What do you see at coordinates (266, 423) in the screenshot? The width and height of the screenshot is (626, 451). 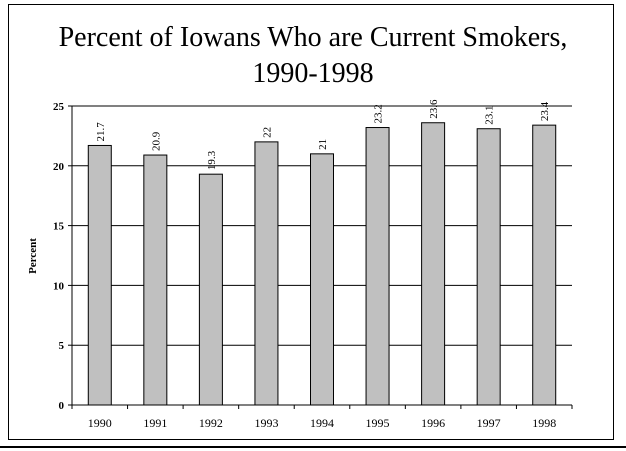 I see `x-tick-label-1993: 1993` at bounding box center [266, 423].